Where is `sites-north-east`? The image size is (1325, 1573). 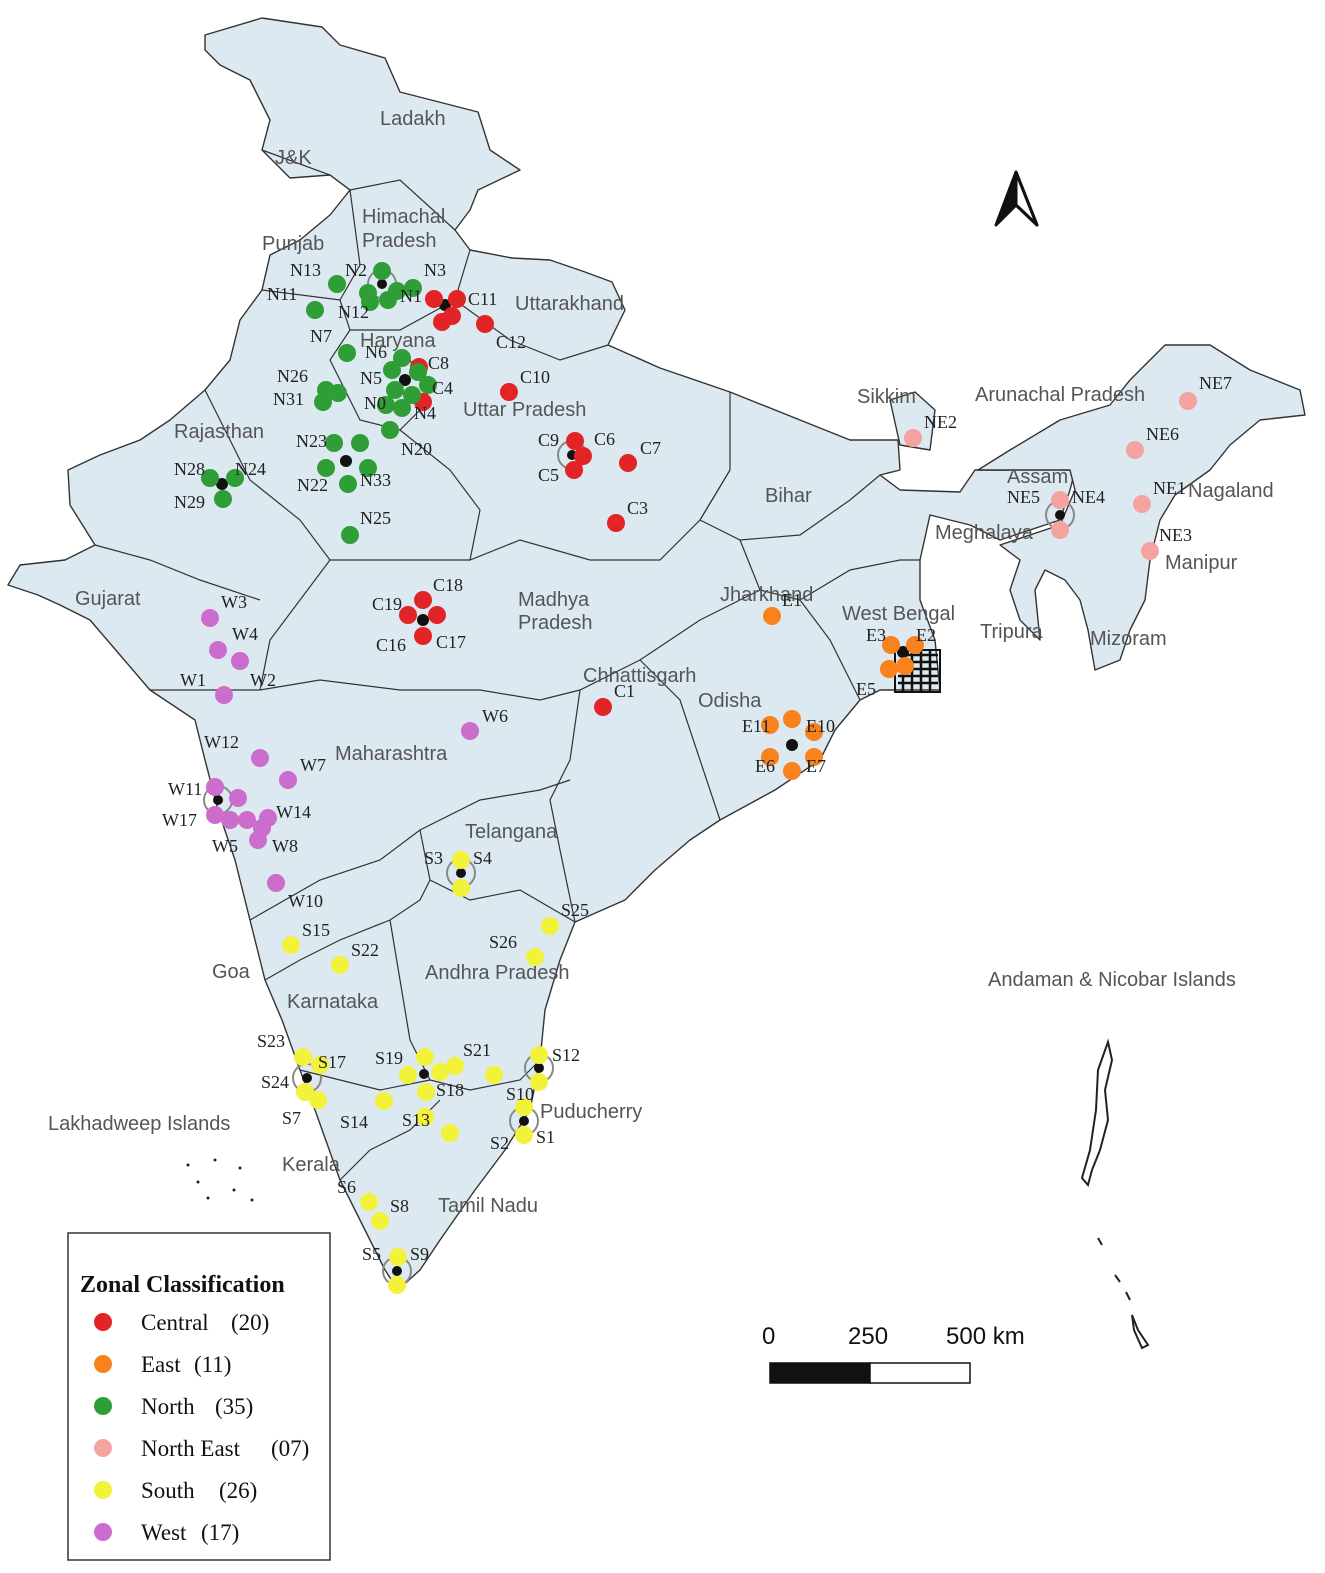 sites-north-east is located at coordinates (1050, 476).